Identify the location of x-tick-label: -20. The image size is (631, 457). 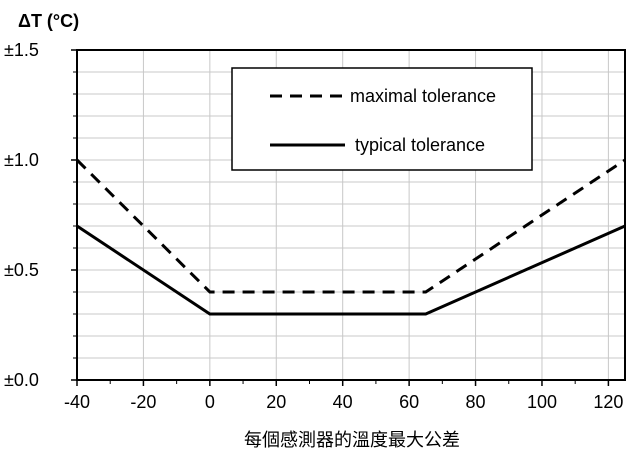
(143, 402).